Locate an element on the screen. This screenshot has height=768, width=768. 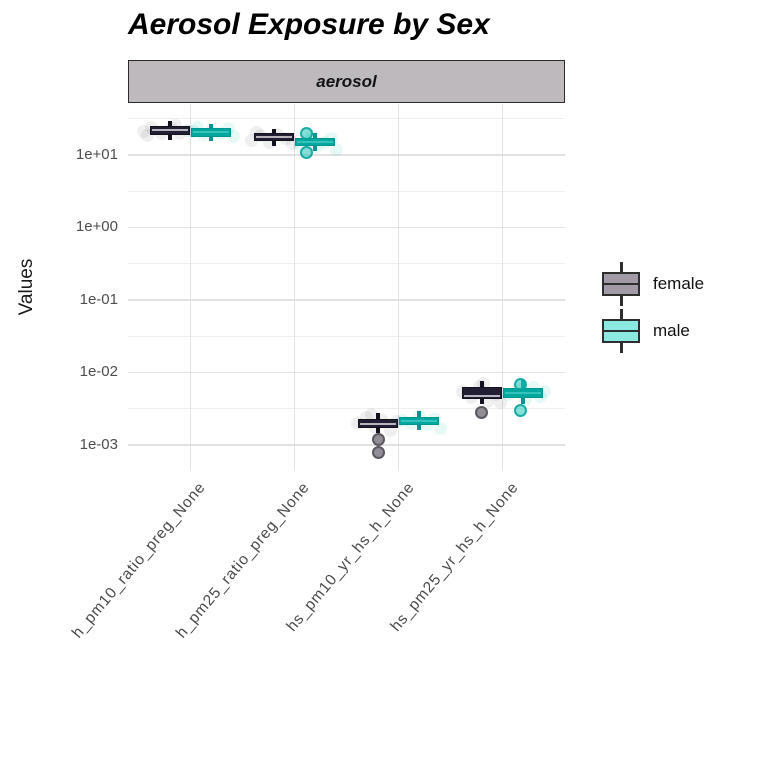
legend-item: male is located at coordinates (653, 331).